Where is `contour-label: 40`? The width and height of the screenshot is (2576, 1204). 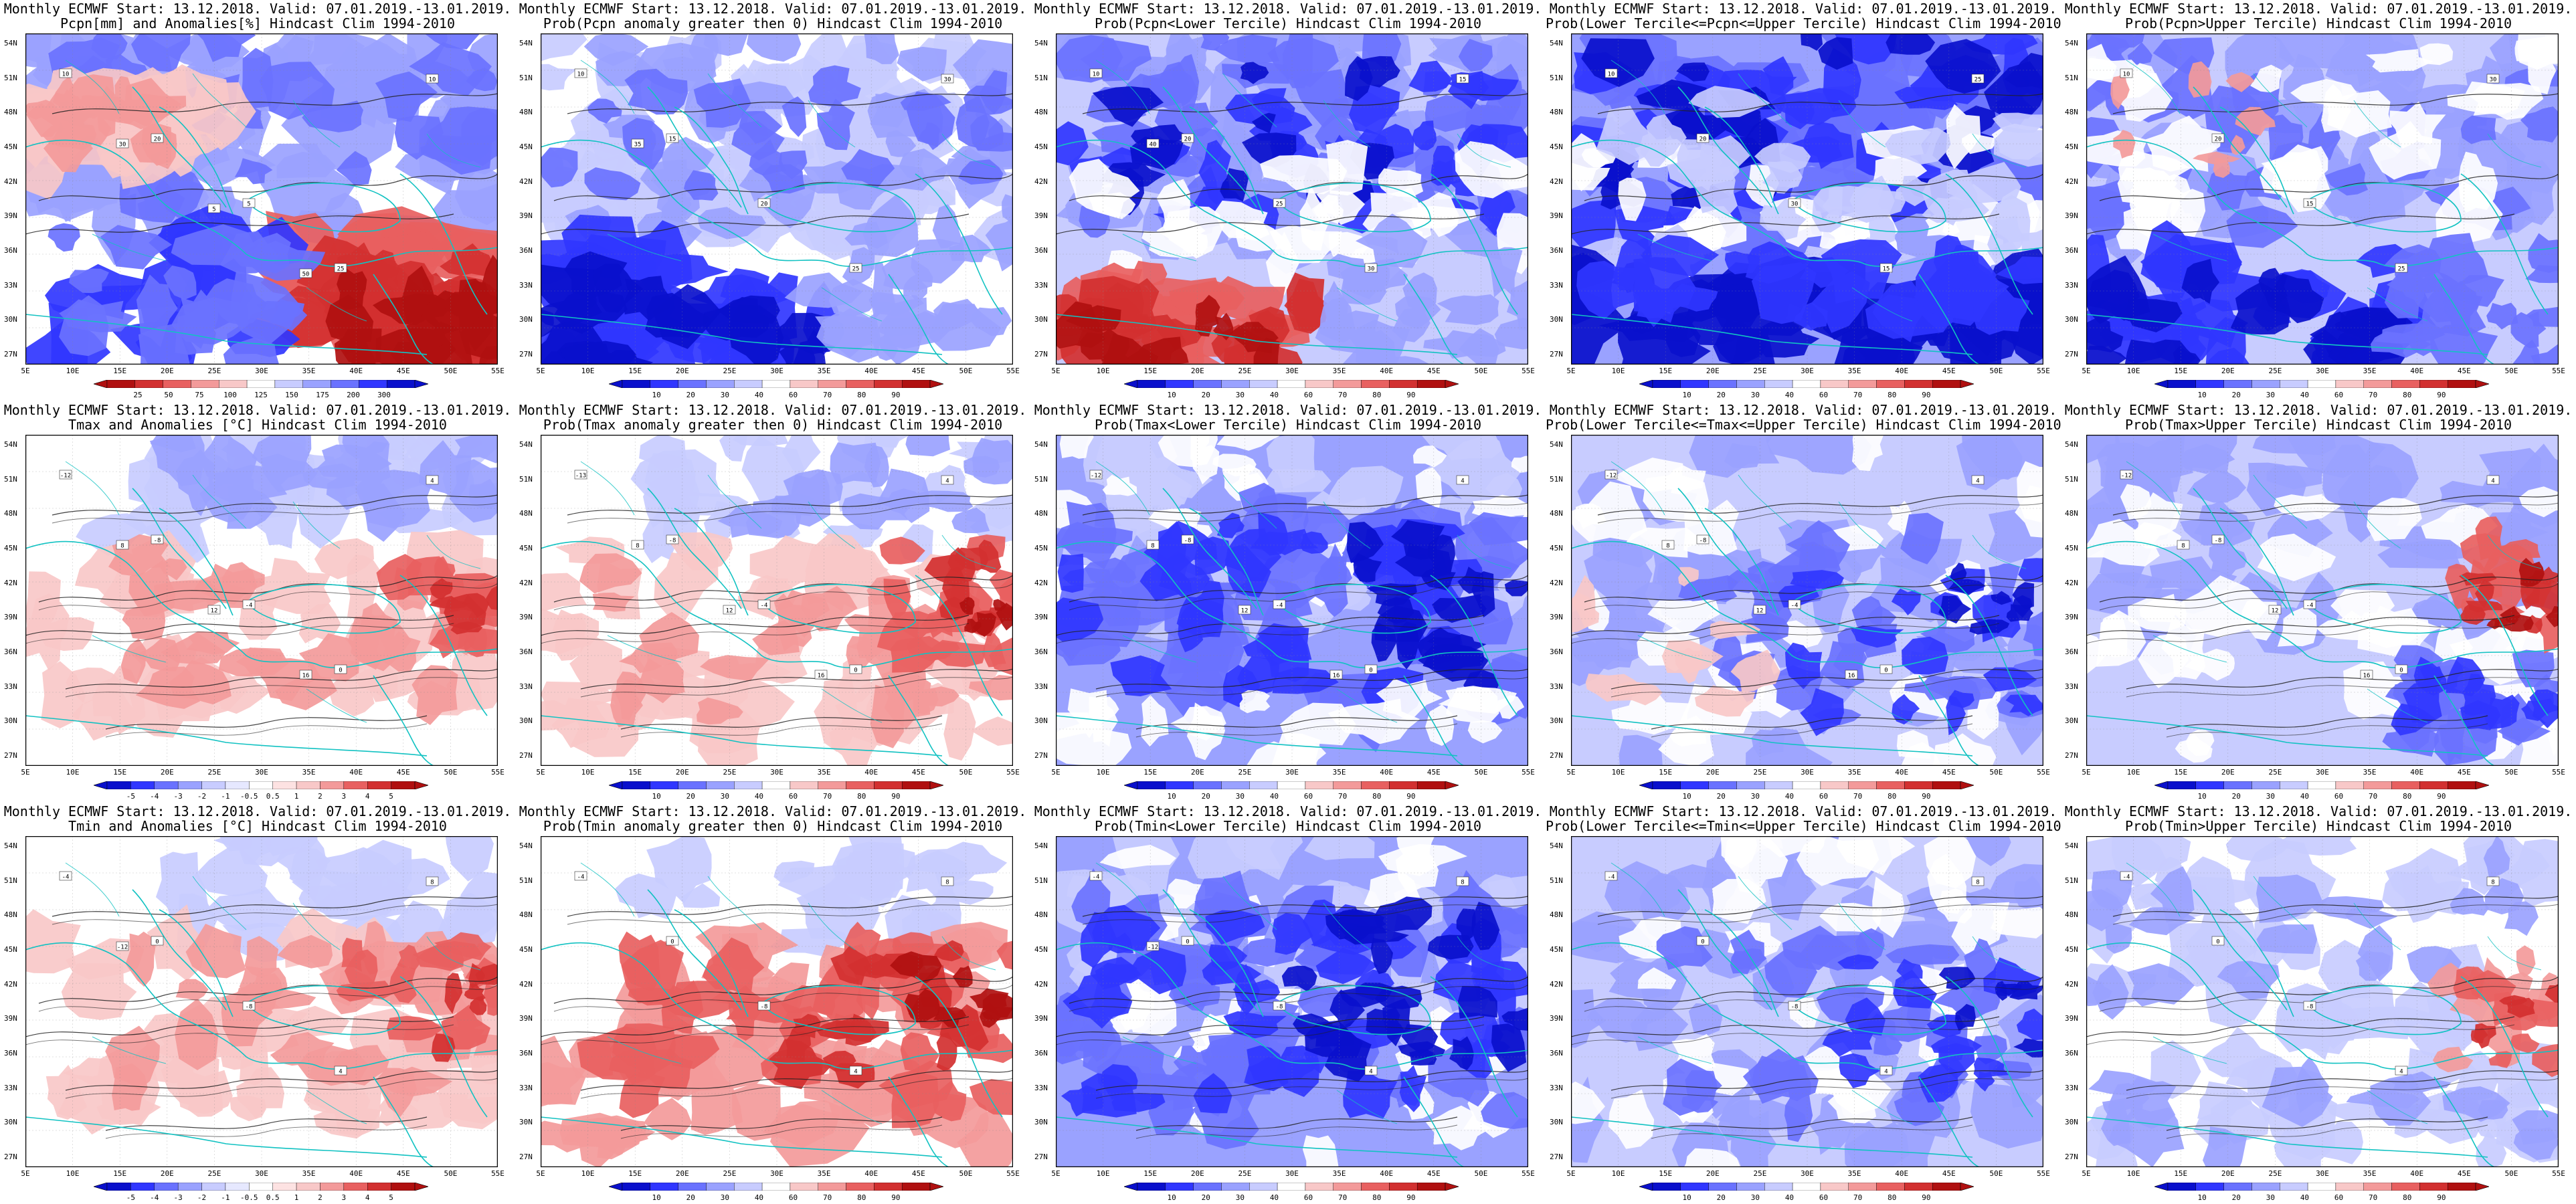
contour-label: 40 is located at coordinates (1153, 145).